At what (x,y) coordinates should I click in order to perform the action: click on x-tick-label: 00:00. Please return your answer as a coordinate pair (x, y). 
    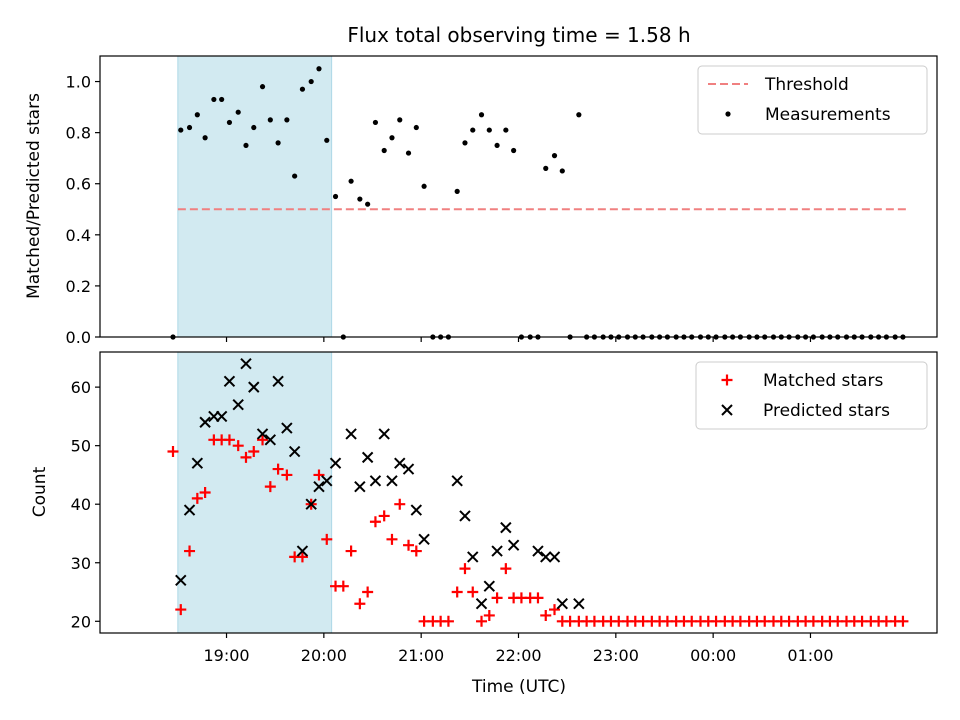
    Looking at the image, I should click on (713, 655).